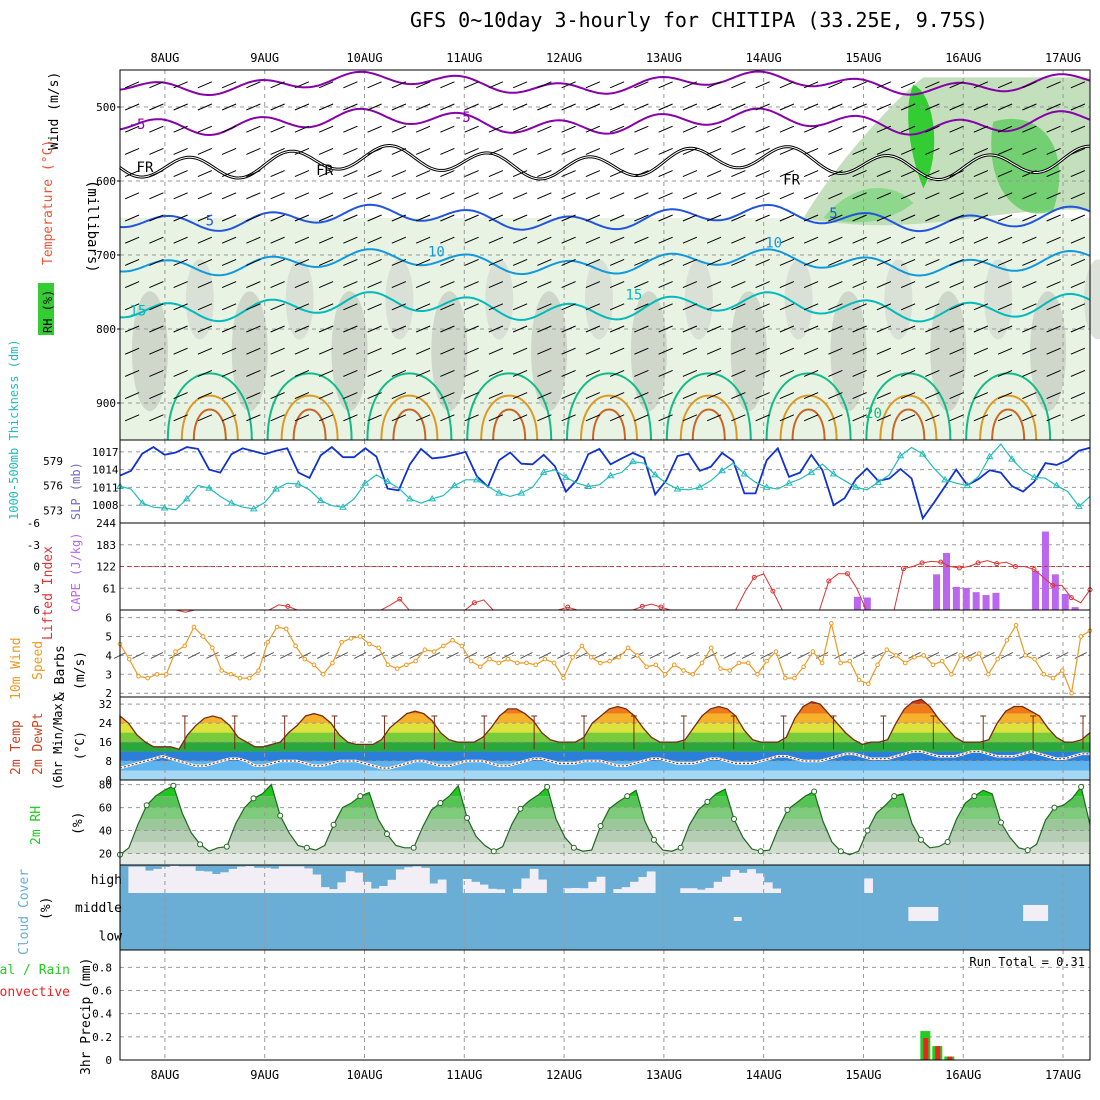 This screenshot has width=1100, height=1100. Describe the element at coordinates (634, 295) in the screenshot. I see `contour-label: 15` at that location.